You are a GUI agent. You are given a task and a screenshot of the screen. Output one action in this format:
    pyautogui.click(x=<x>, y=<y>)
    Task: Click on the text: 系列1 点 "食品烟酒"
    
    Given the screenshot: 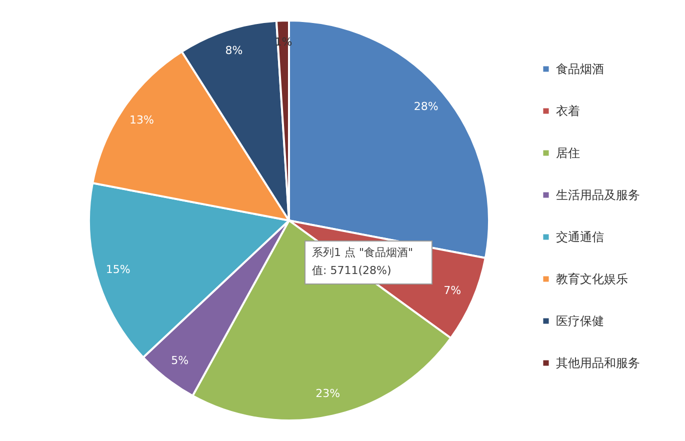 What is the action you would take?
    pyautogui.click(x=363, y=252)
    